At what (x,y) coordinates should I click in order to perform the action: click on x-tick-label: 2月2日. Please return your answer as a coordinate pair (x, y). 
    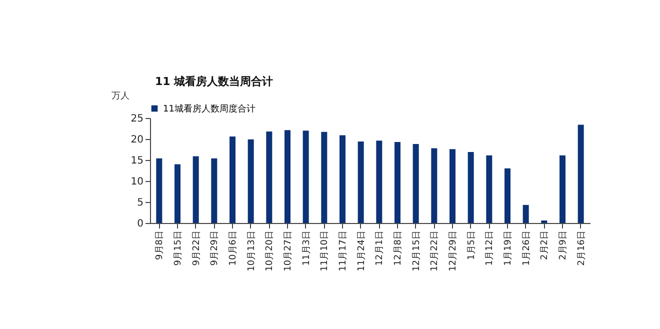
    Looking at the image, I should click on (545, 245).